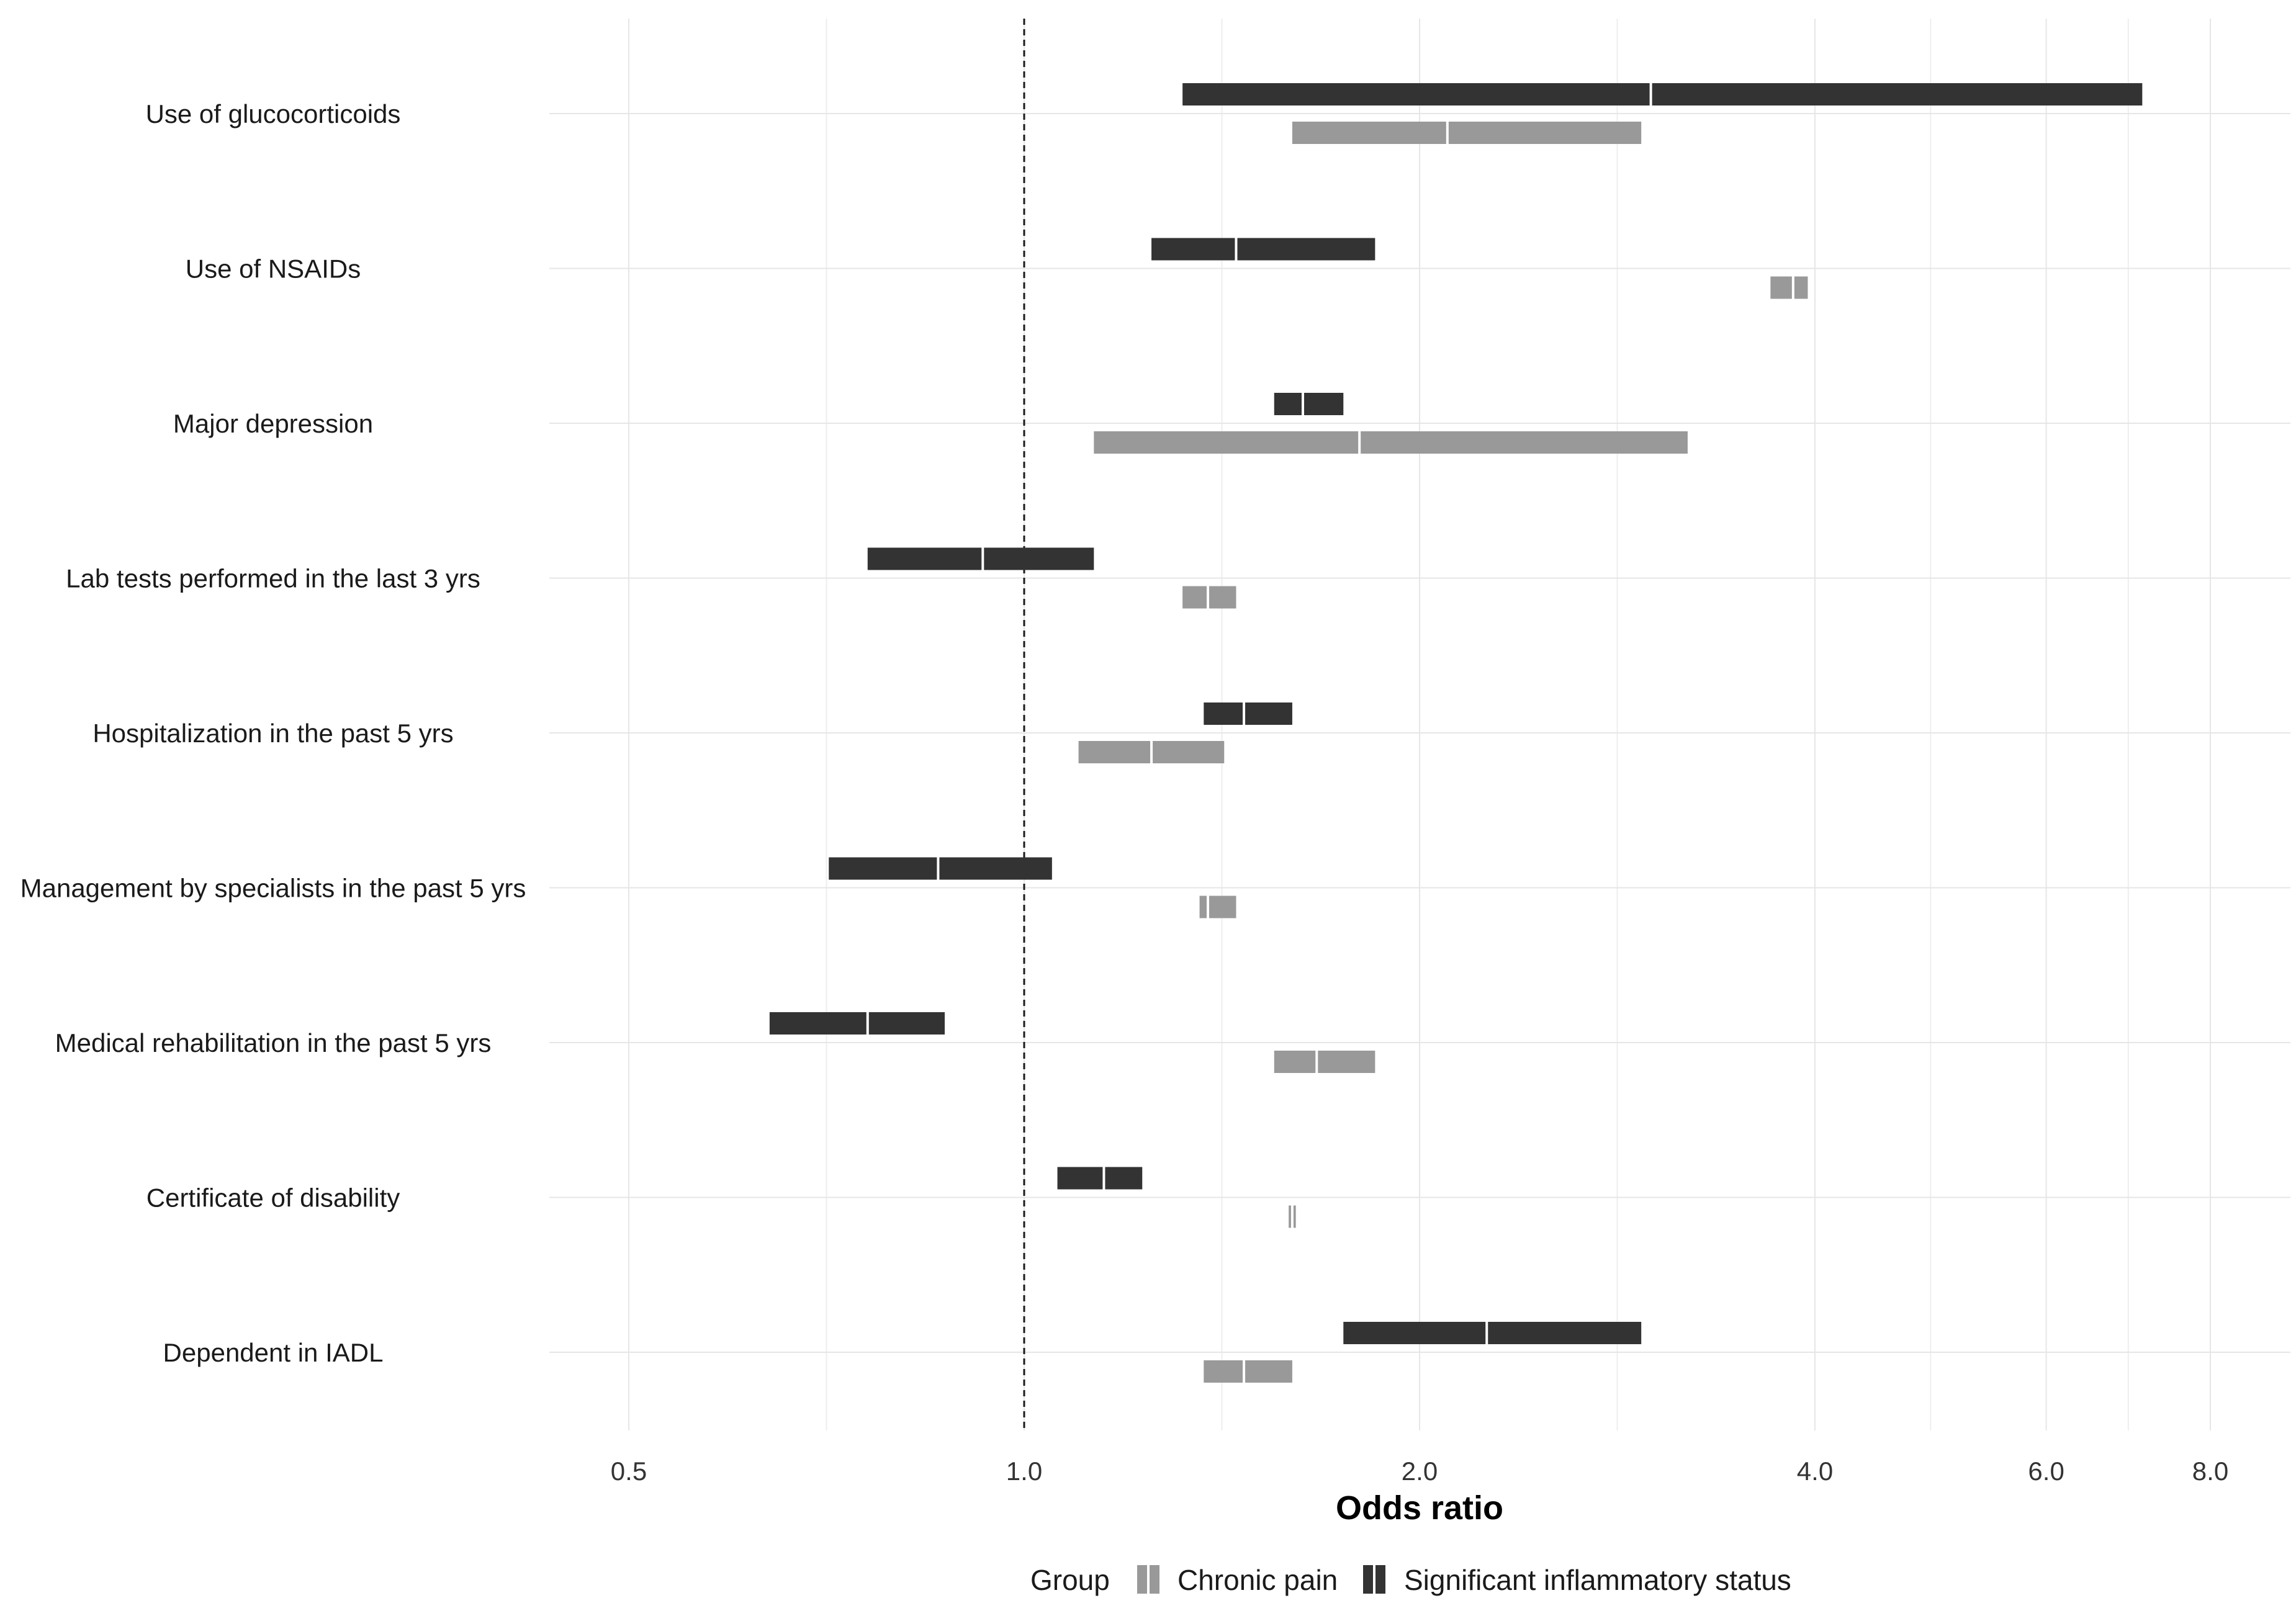 The height and width of the screenshot is (1598, 2296). What do you see at coordinates (273, 578) in the screenshot?
I see `y-label: Lab tests performed in the last 3 yrs` at bounding box center [273, 578].